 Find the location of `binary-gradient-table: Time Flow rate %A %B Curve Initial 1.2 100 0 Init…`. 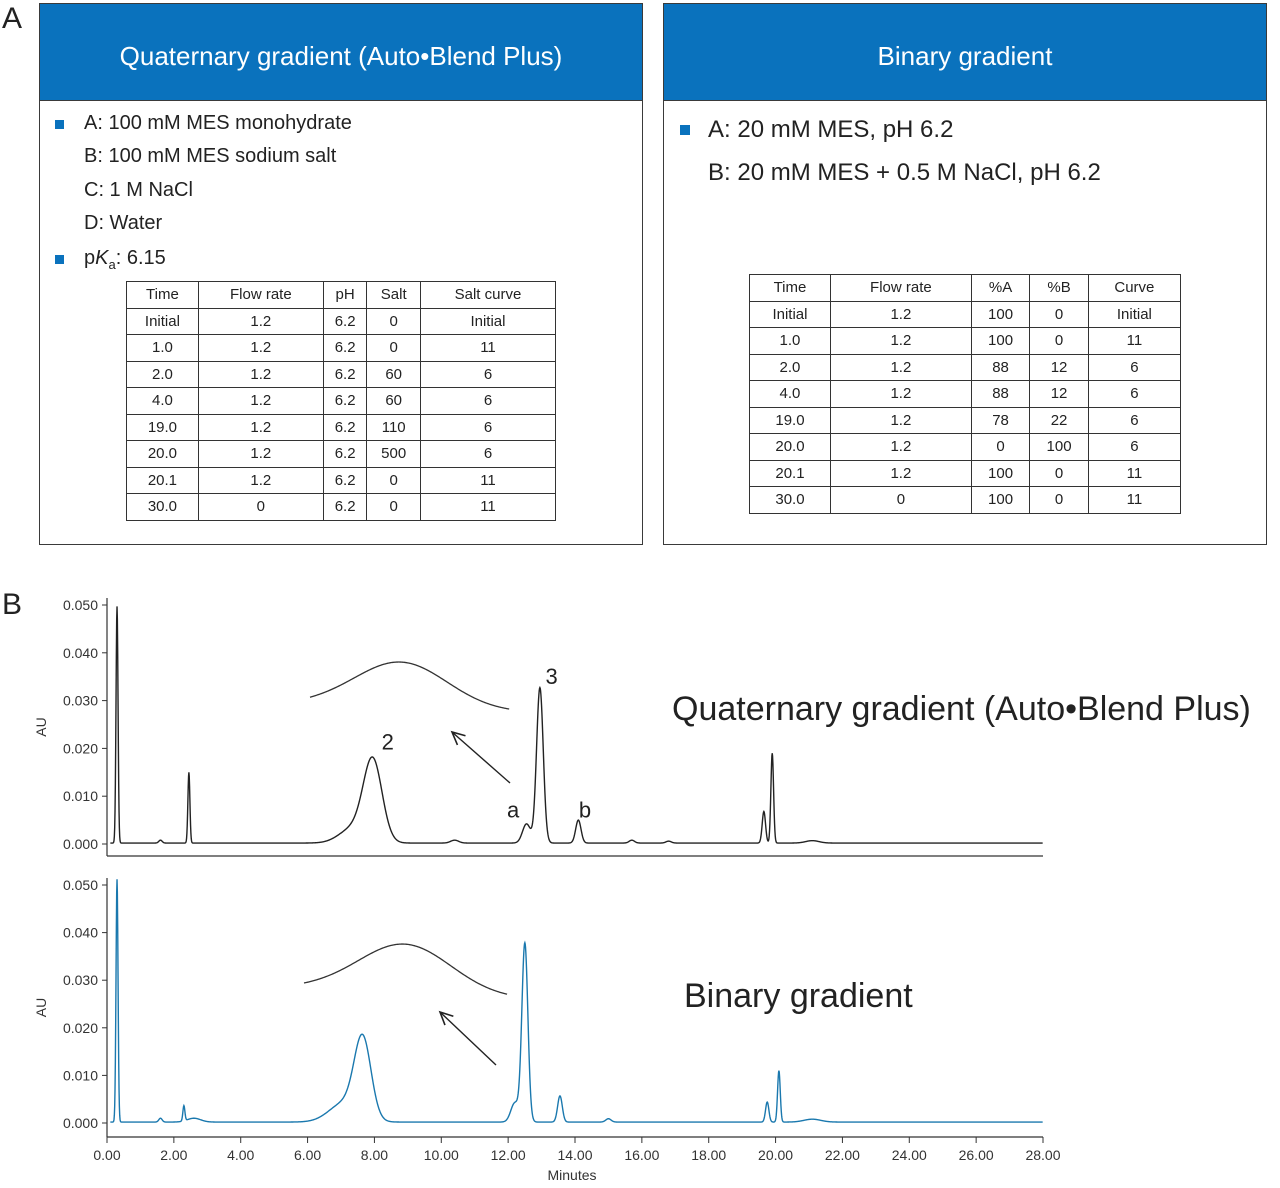

binary-gradient-table: Time Flow rate %A %B Curve Initial 1.2 100 0 Init… is located at coordinates (965, 394).